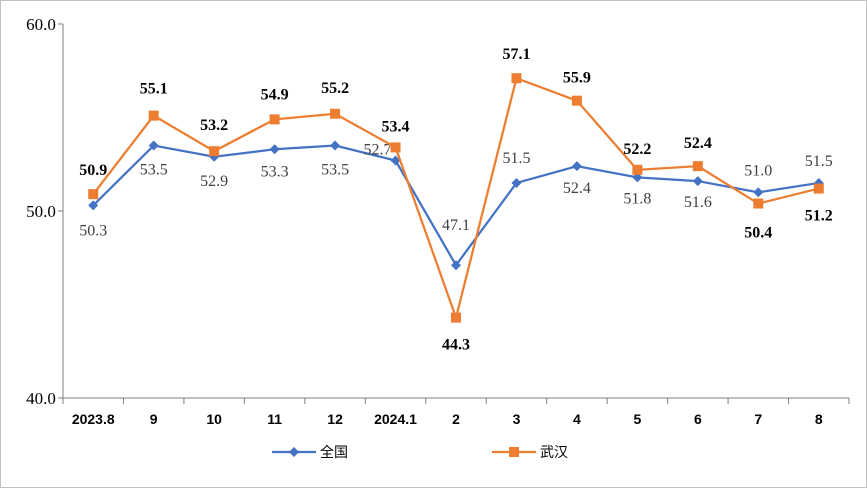  What do you see at coordinates (698, 419) in the screenshot?
I see `x-tick-label: 6` at bounding box center [698, 419].